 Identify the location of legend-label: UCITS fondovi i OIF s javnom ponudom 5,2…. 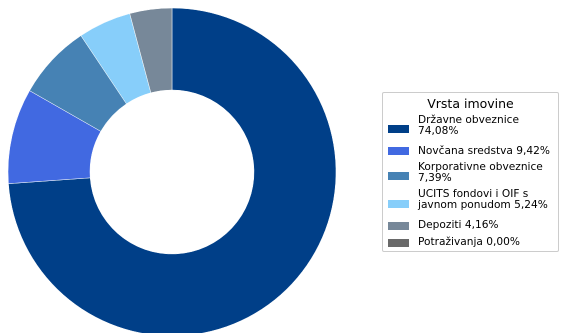
(483, 199).